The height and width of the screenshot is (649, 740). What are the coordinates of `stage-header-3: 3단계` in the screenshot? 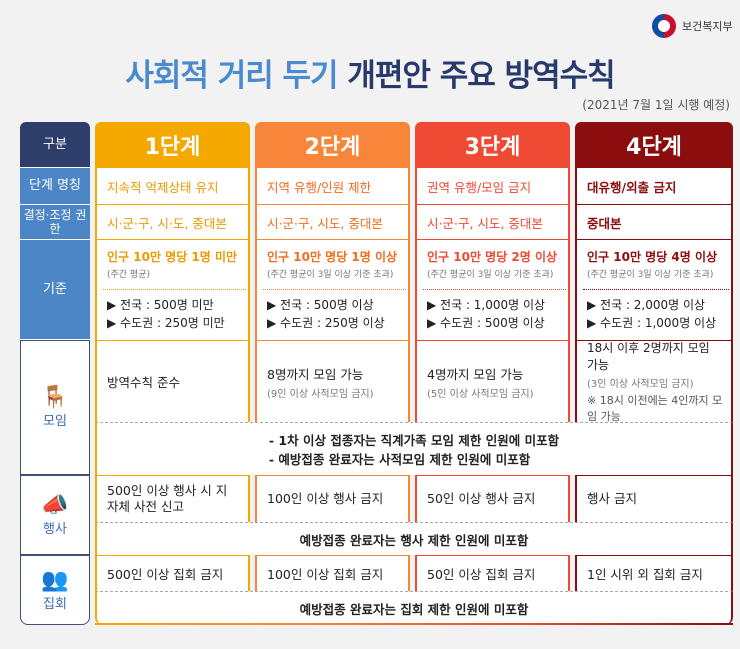 It's located at (492, 145).